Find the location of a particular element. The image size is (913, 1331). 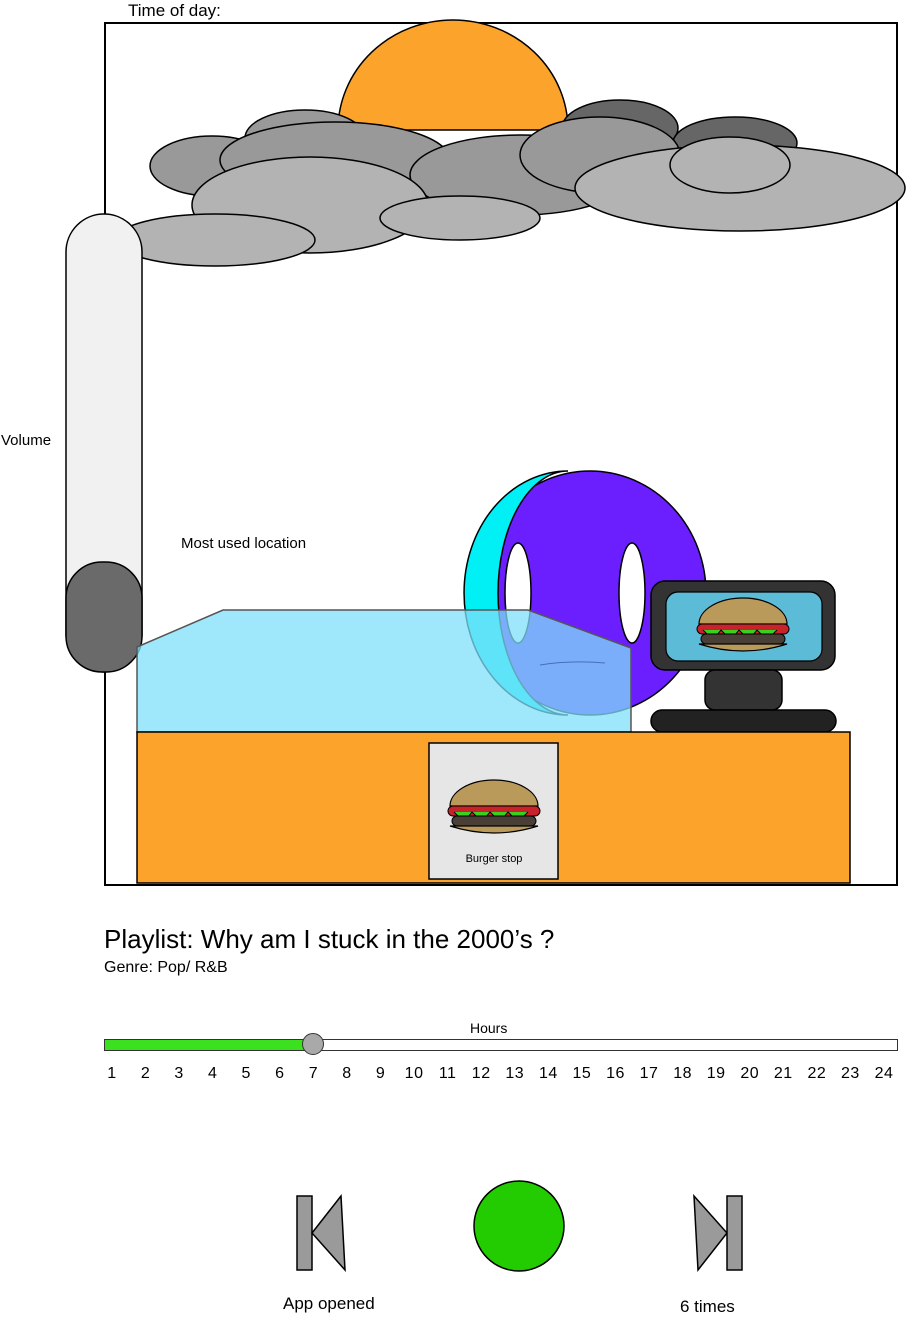

sun-icon is located at coordinates (453, 75).